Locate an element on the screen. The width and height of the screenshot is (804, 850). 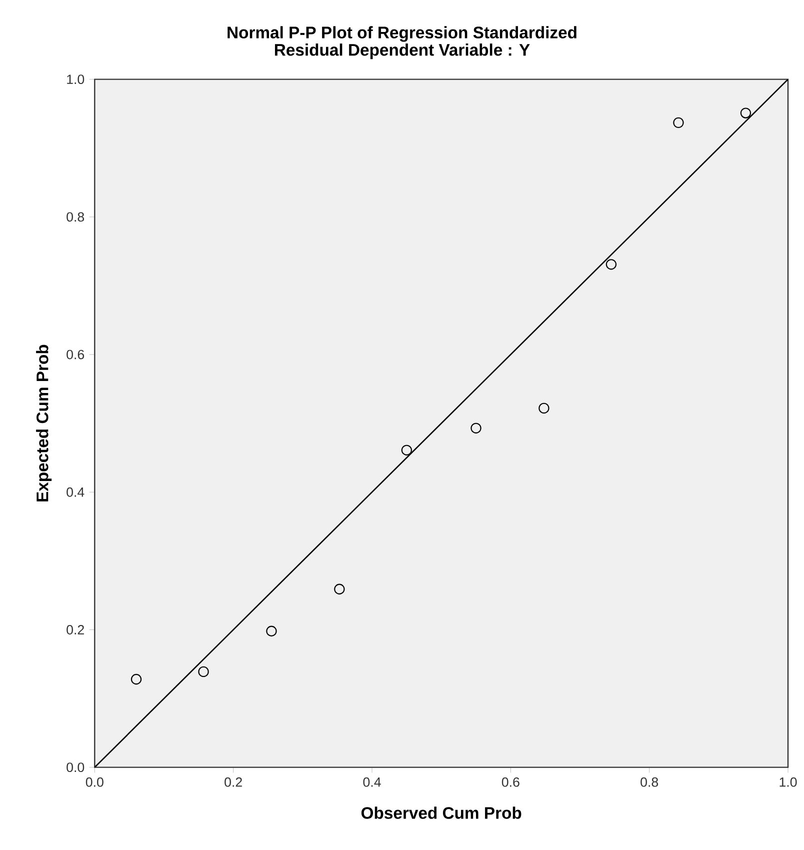
y-tick-label: 0.6 is located at coordinates (75, 355).